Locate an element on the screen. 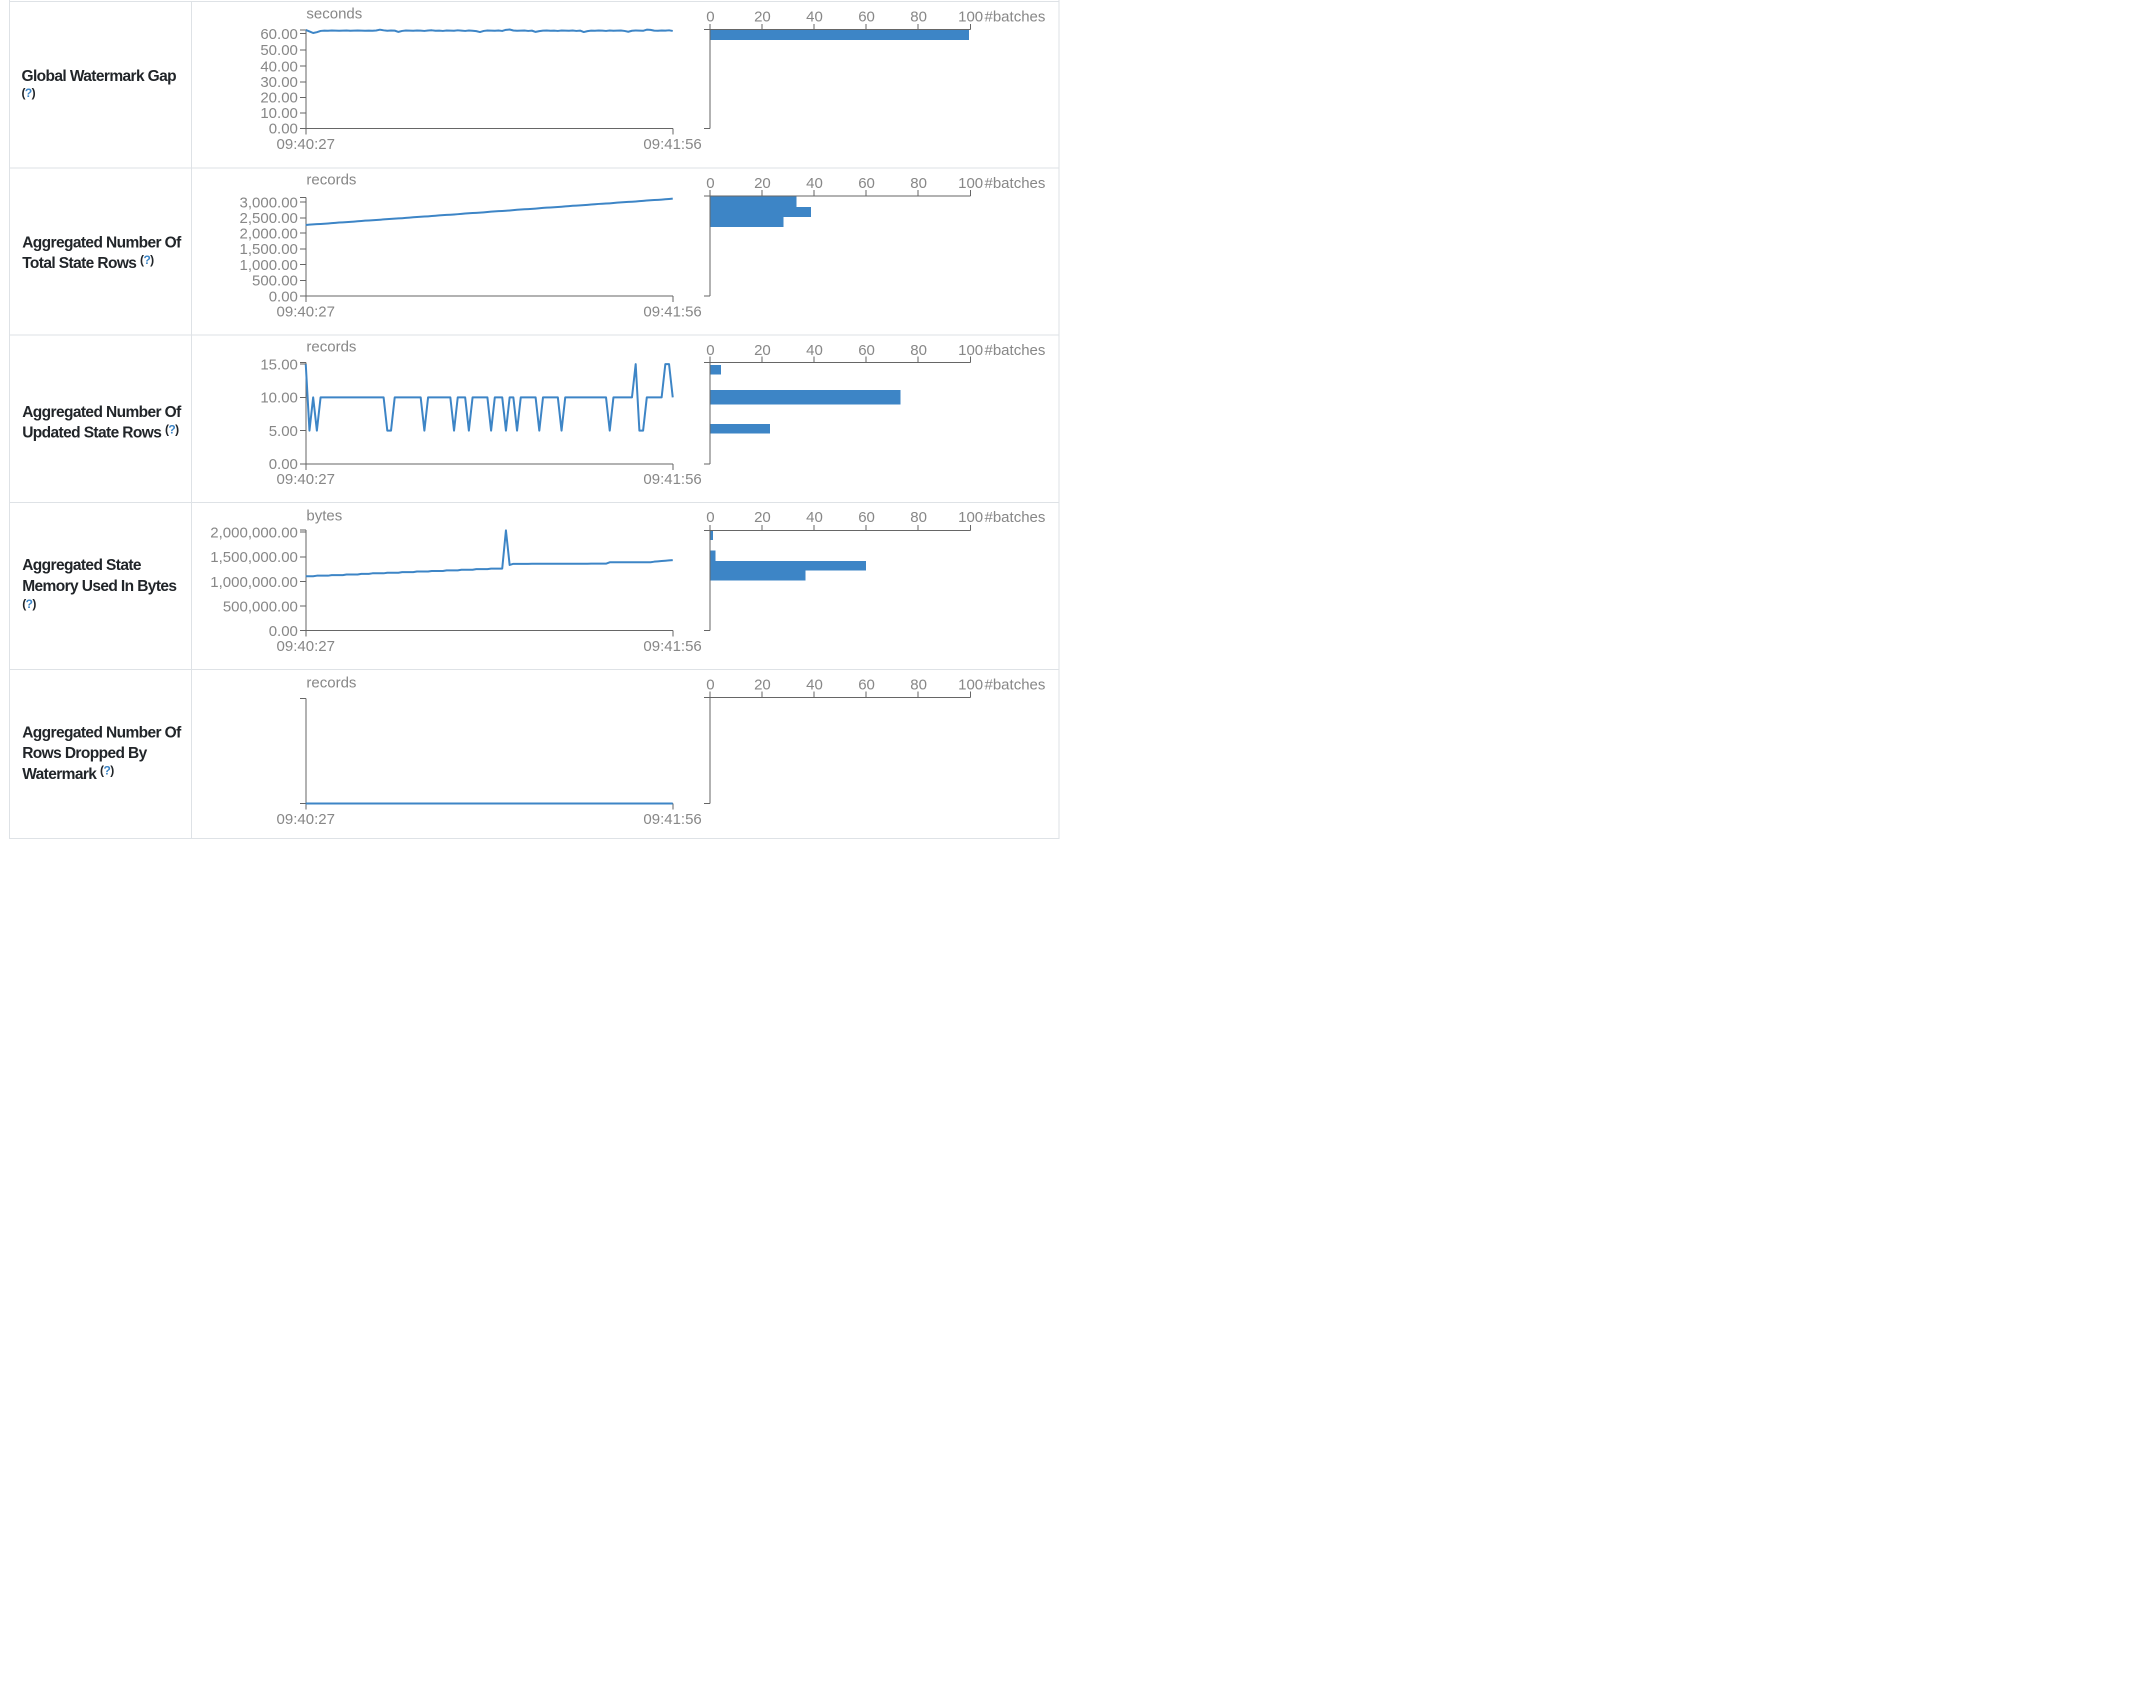 The width and height of the screenshot is (2132, 1686). svg-text: 1,500,000.00 is located at coordinates (254, 557).